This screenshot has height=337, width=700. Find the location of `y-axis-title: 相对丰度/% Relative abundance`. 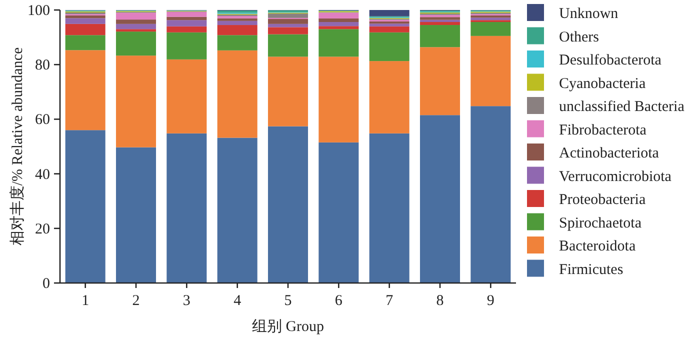

y-axis-title: 相对丰度/% Relative abundance is located at coordinates (17, 146).